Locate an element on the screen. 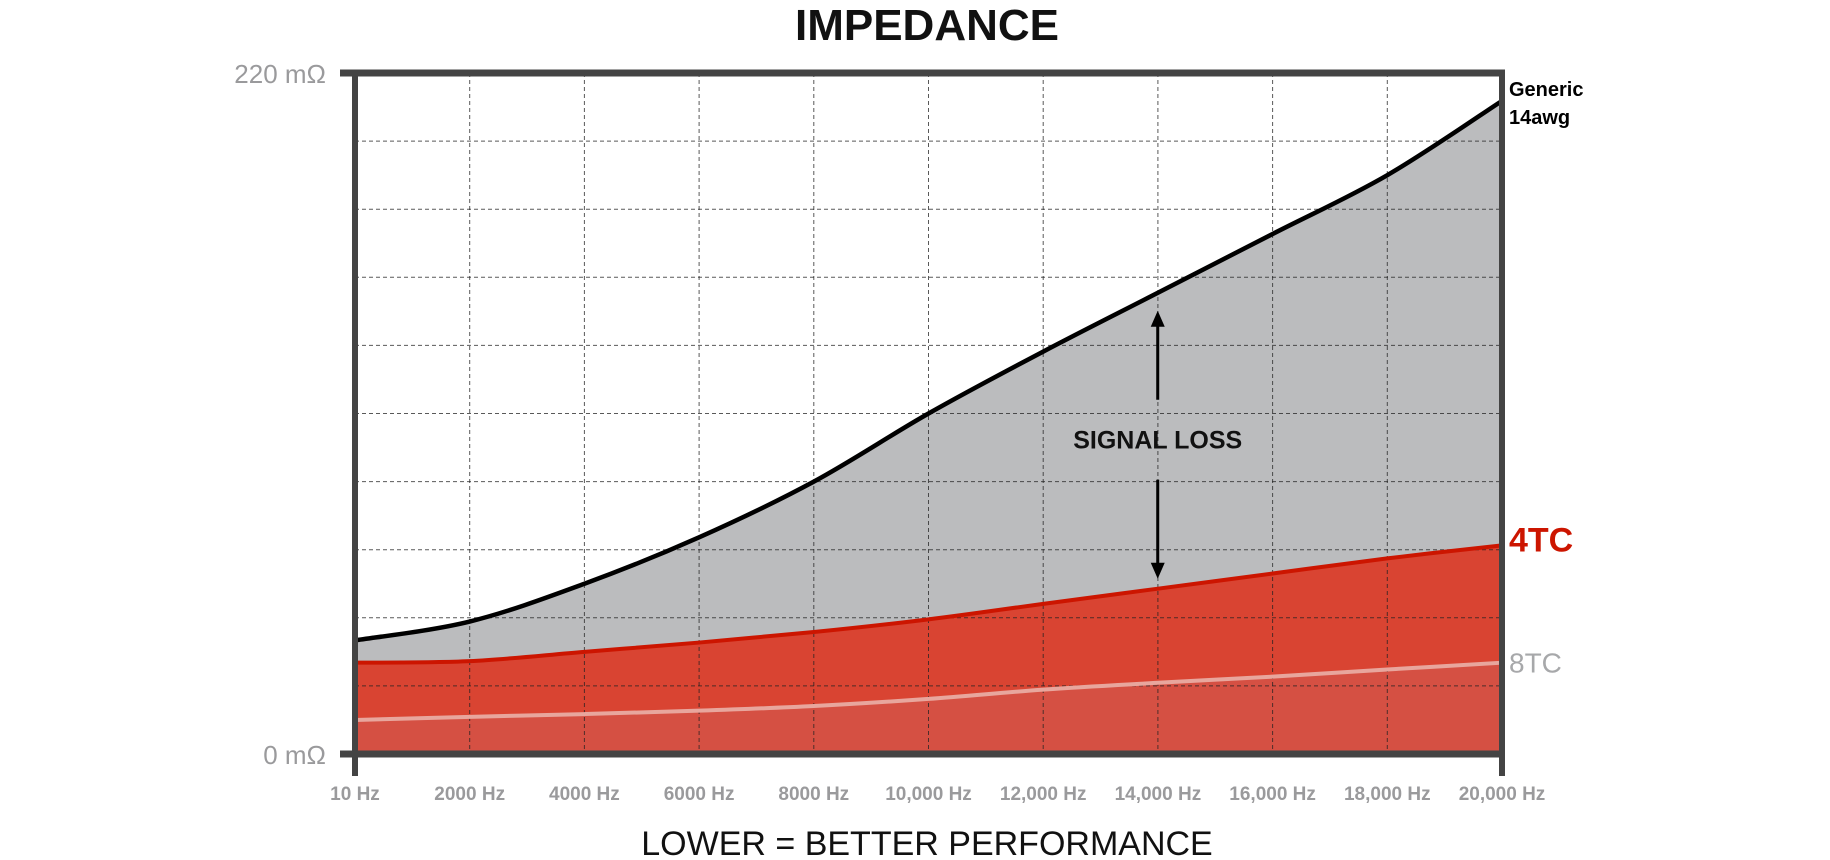 The image size is (1830, 860). x-tick-label: 20,000 Hz is located at coordinates (1502, 794).